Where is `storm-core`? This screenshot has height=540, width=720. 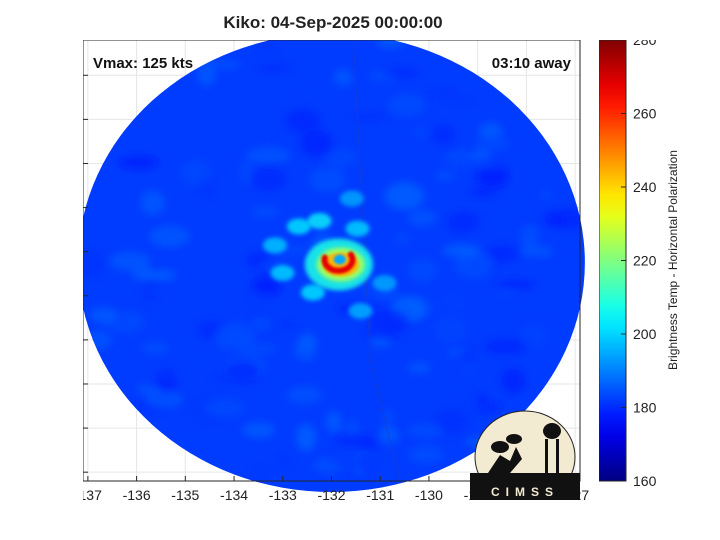 storm-core is located at coordinates (330, 254).